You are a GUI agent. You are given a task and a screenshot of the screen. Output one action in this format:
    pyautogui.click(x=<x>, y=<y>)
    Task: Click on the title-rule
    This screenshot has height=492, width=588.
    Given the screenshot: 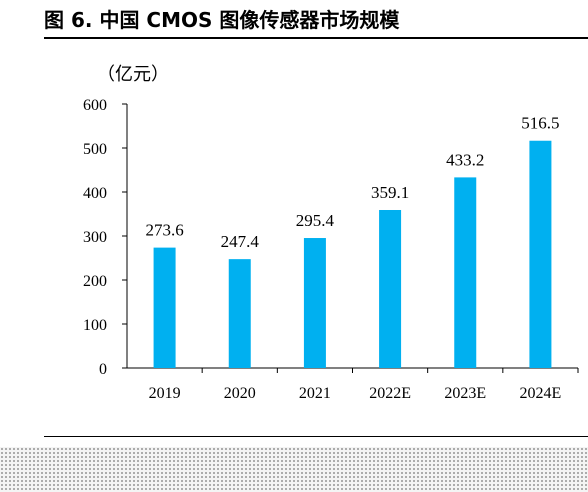 What is the action you would take?
    pyautogui.click(x=316, y=38)
    